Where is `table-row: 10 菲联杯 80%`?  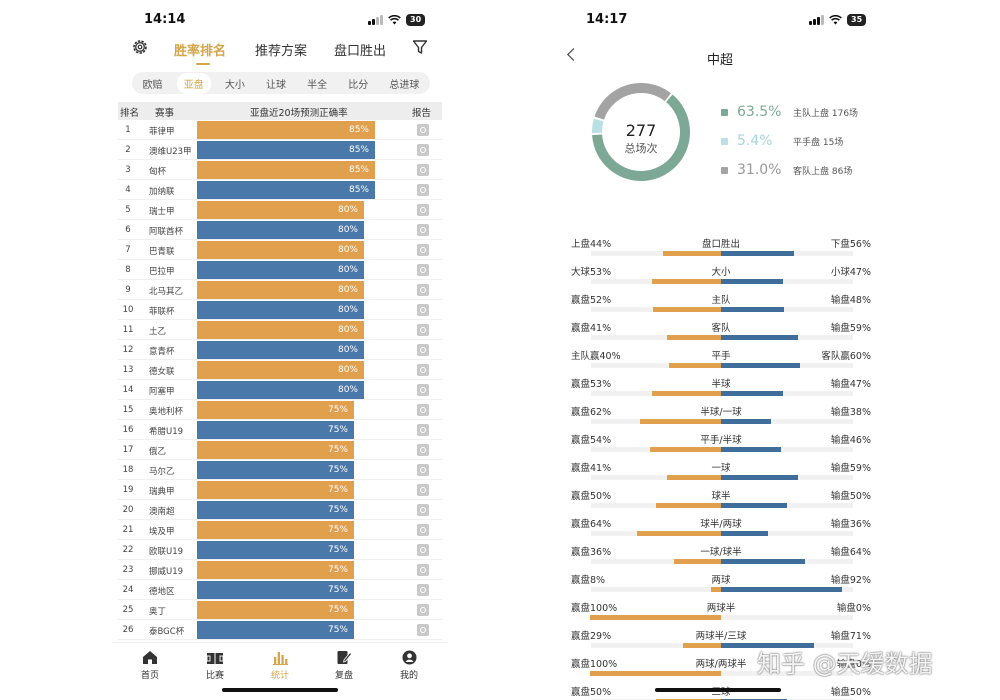 table-row: 10 菲联杯 80% is located at coordinates (280, 310).